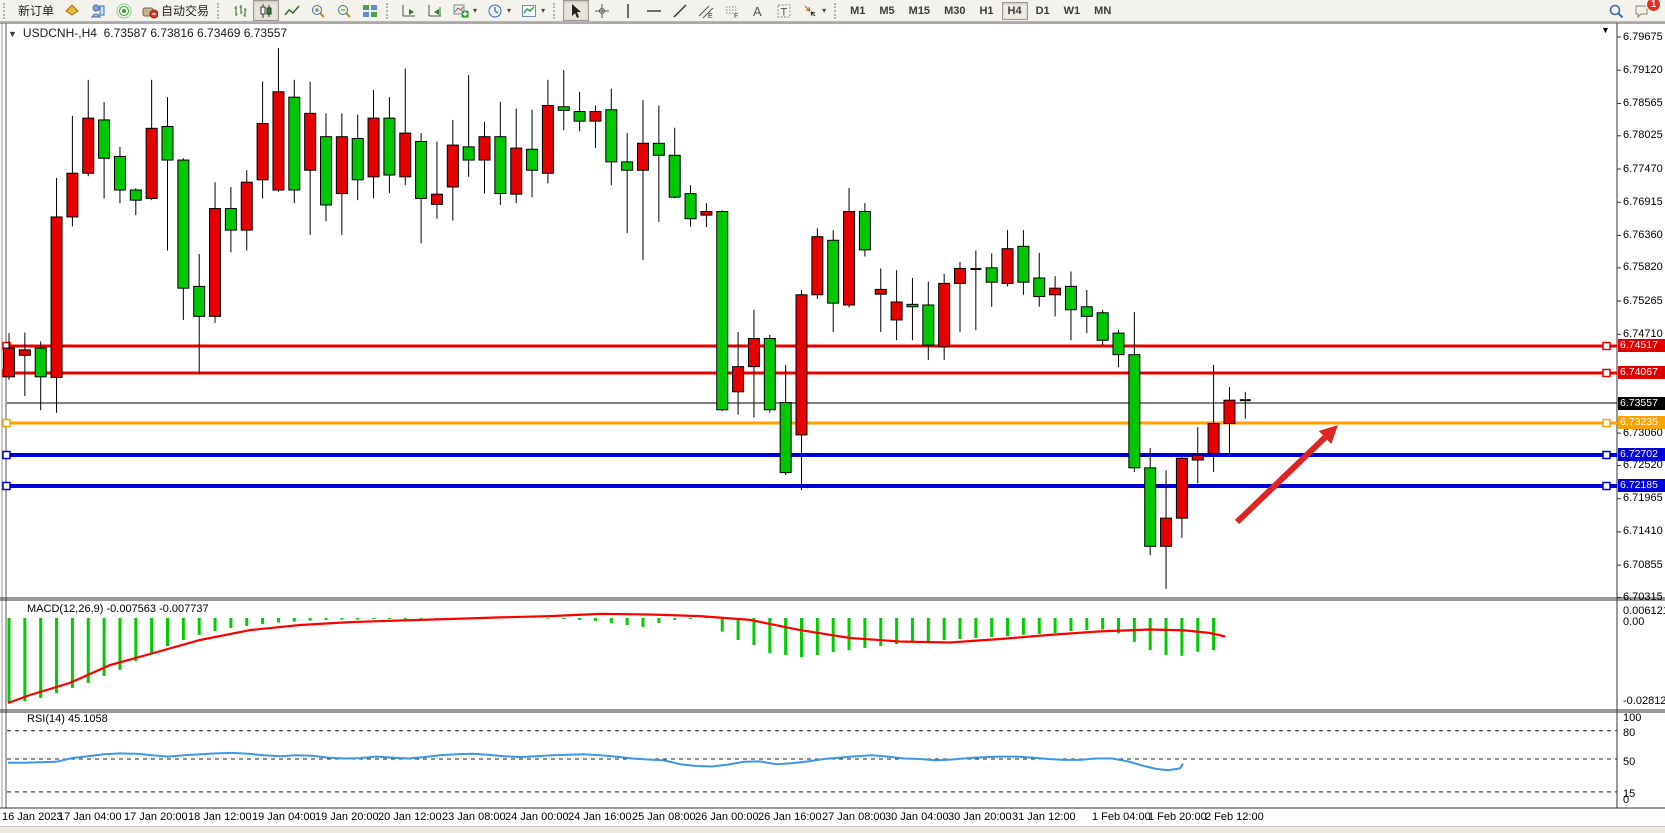  I want to click on timeframe-button-h4: H4, so click(1014, 10).